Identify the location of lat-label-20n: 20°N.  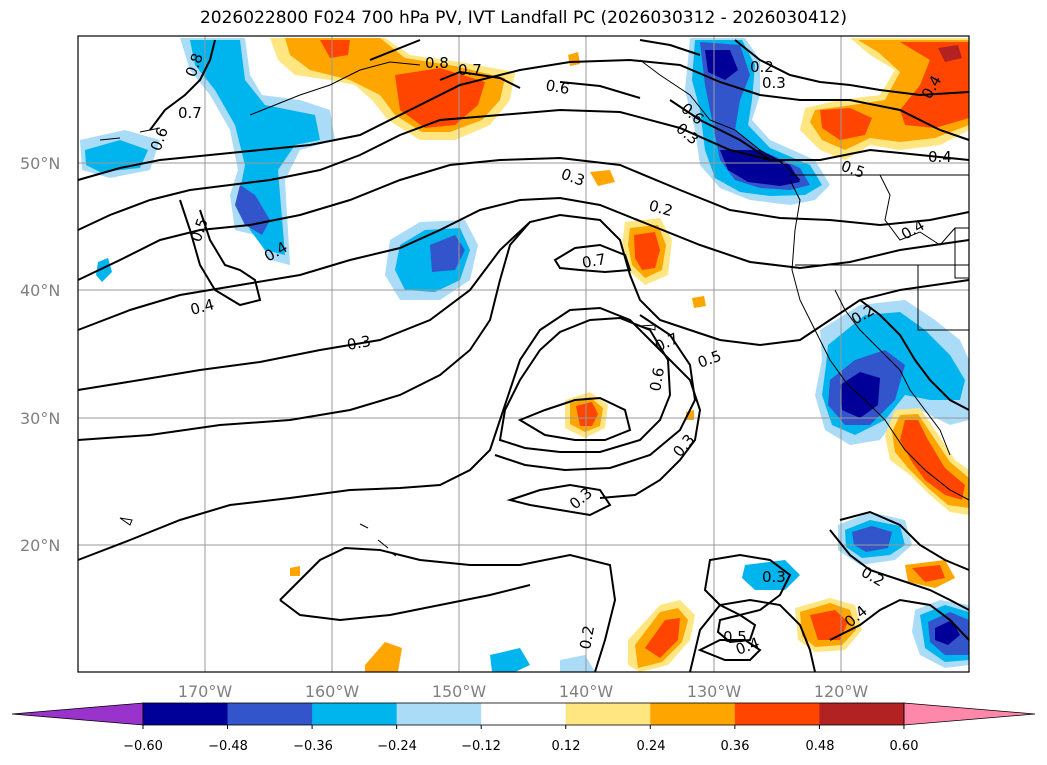
(40, 545).